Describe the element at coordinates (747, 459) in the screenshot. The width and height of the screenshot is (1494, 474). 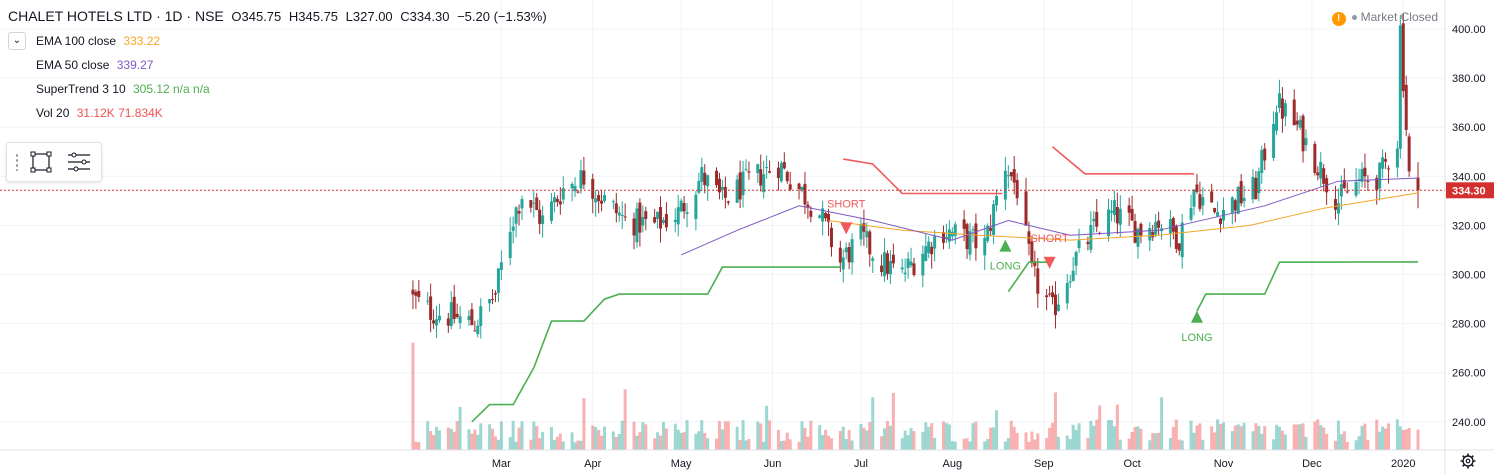
I see `time-axis: Mar Apr May Jun Jul Aug Sep Oct Nov Dec 2020` at that location.